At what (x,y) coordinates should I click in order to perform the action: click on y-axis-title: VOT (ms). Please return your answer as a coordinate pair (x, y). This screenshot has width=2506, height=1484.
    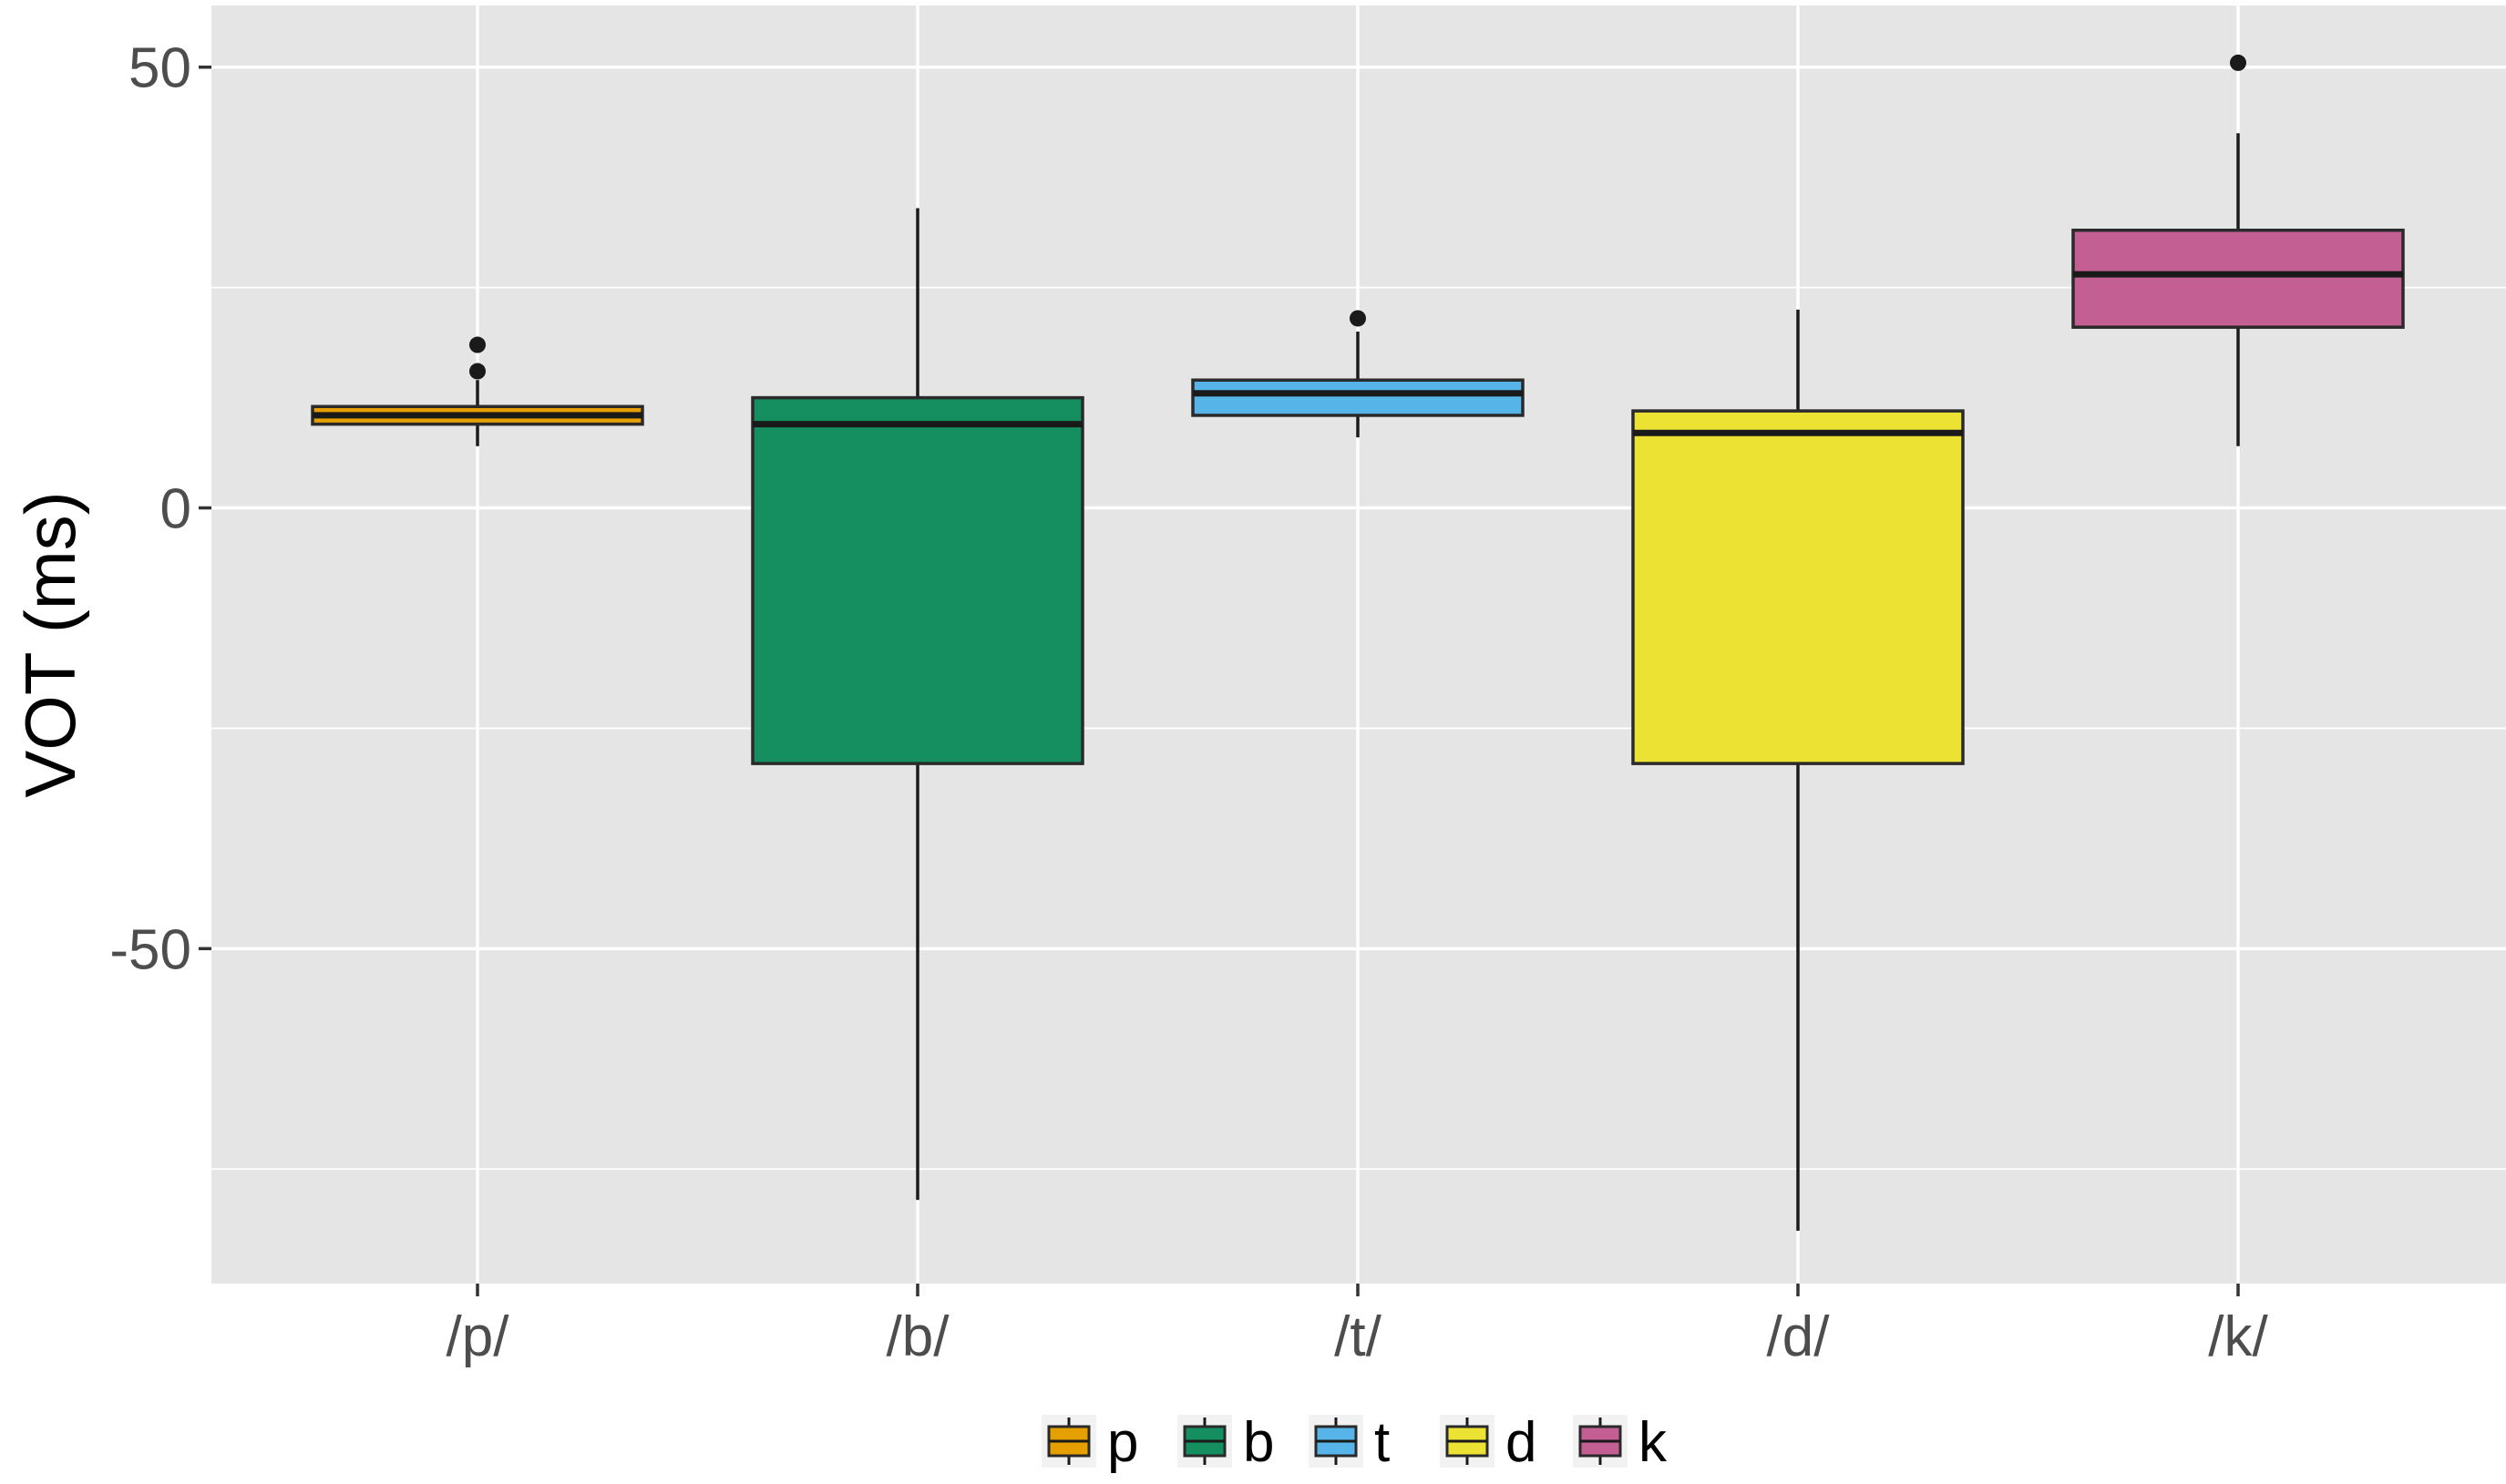
    Looking at the image, I should click on (50, 644).